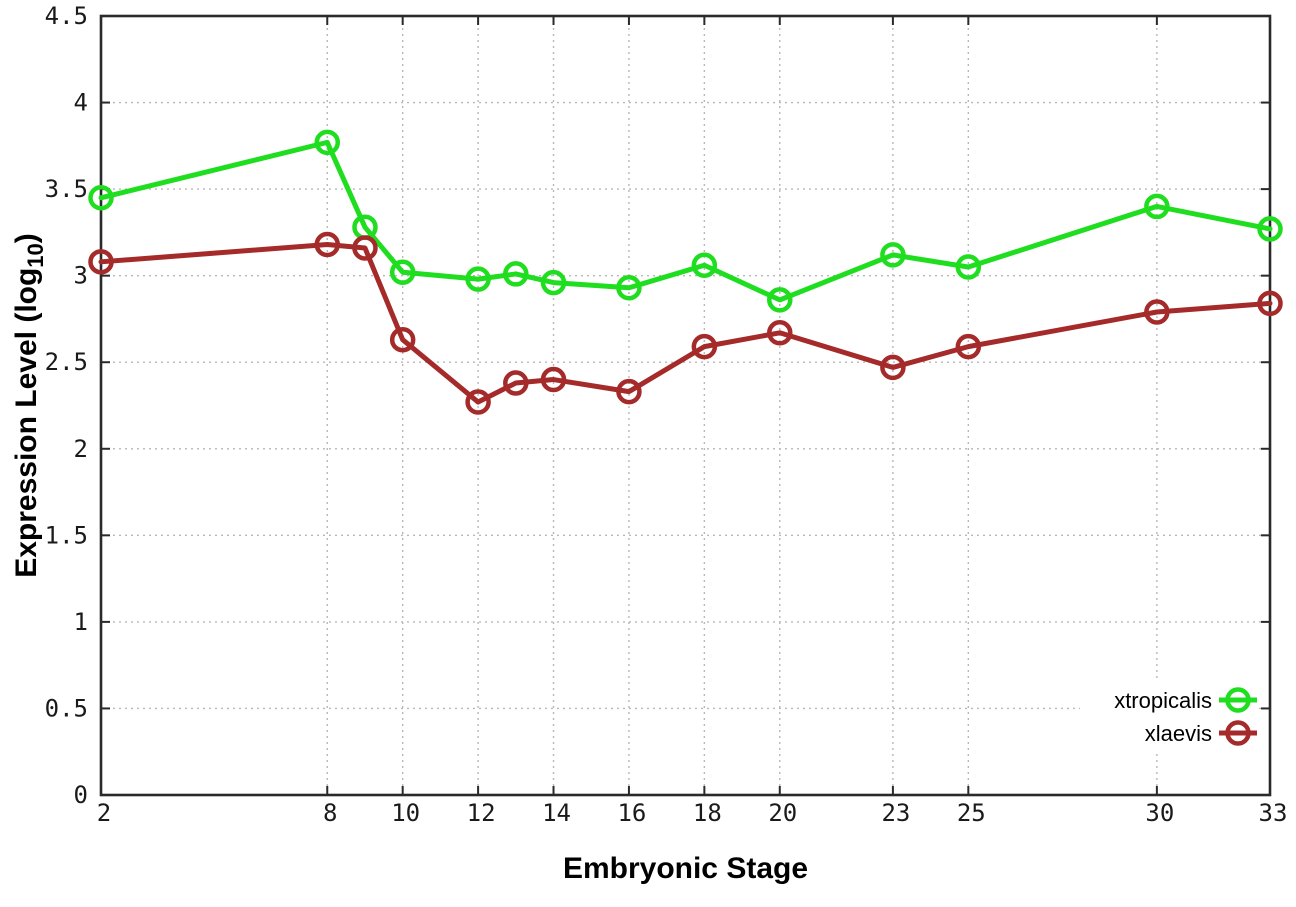 The image size is (1296, 907). Describe the element at coordinates (81, 622) in the screenshot. I see `y-tick-label: 1` at that location.